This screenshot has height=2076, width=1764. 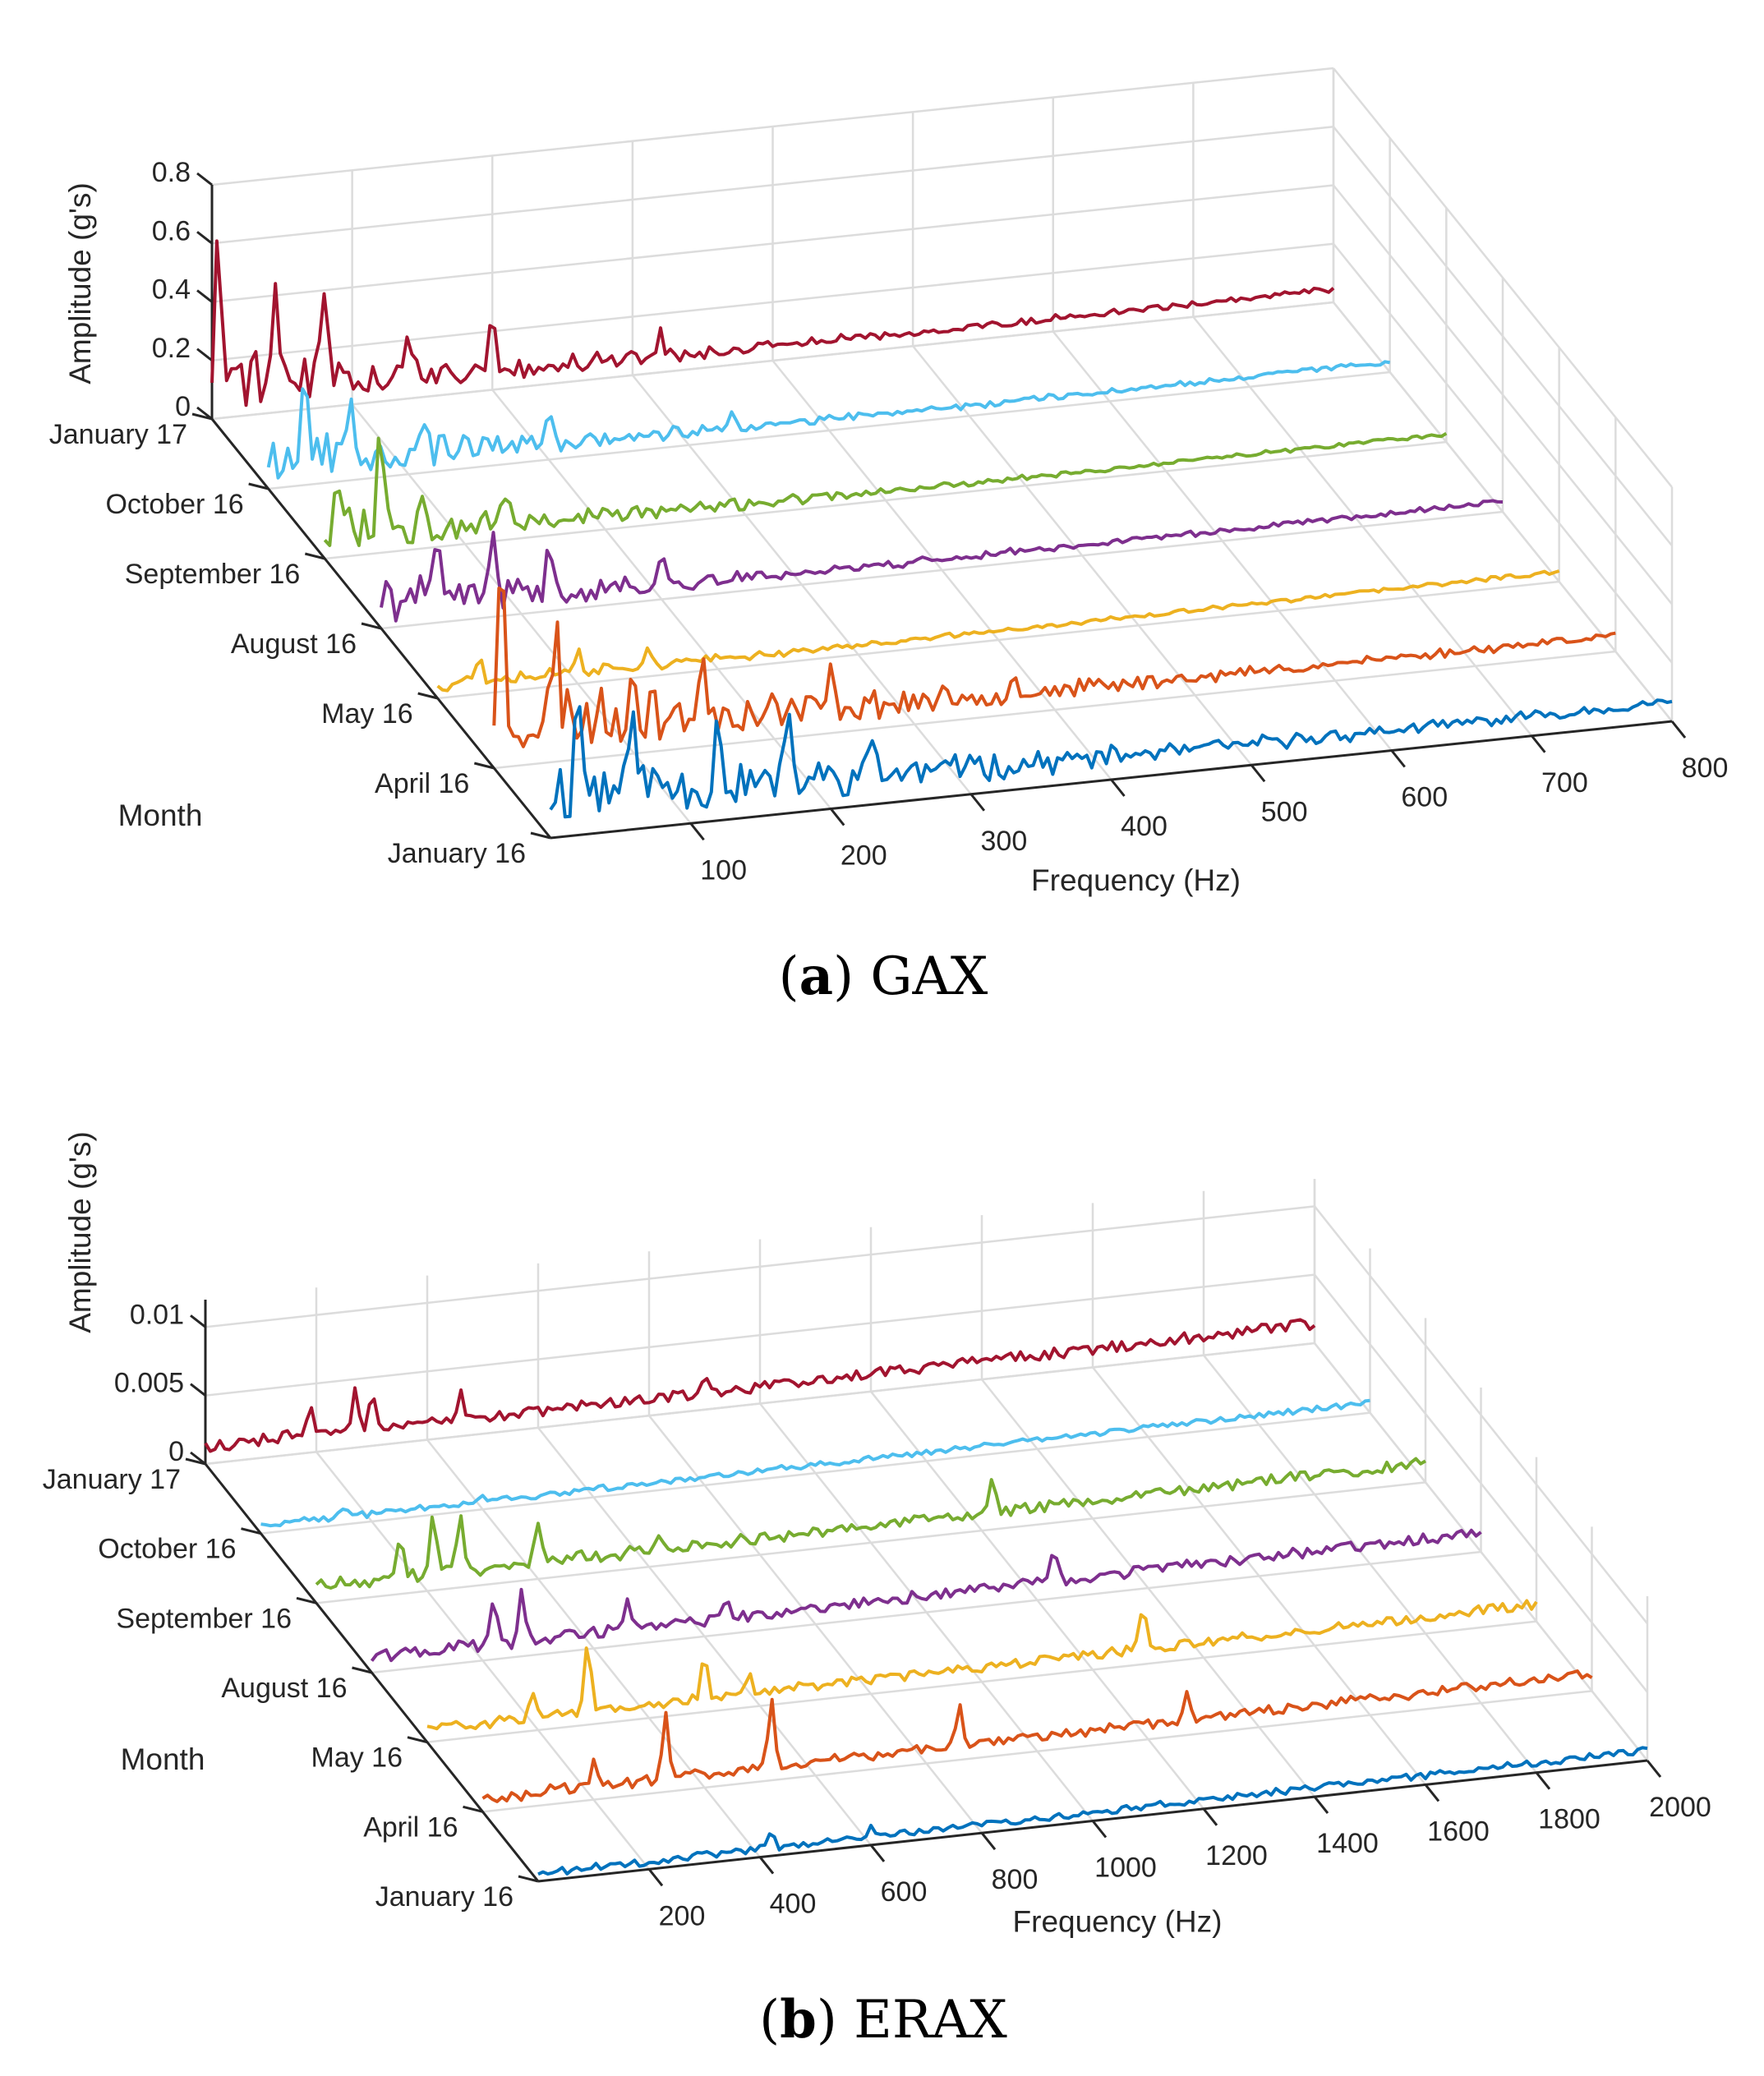 I want to click on caption-title: ERAX, so click(x=930, y=2020).